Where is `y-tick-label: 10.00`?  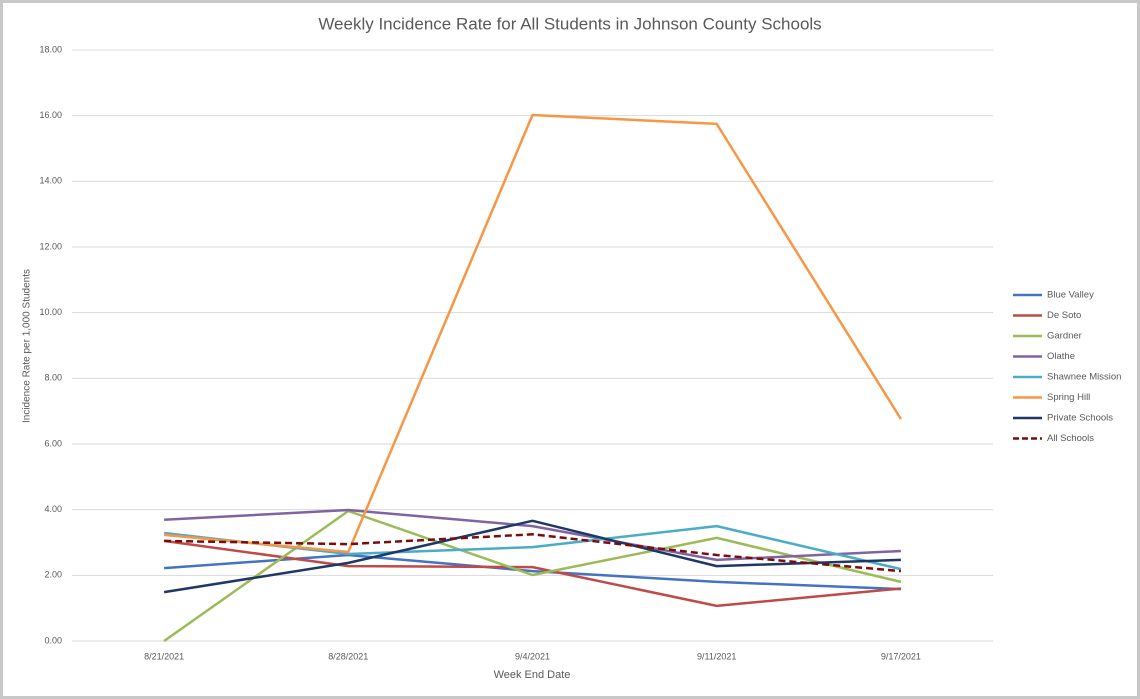 y-tick-label: 10.00 is located at coordinates (50, 312).